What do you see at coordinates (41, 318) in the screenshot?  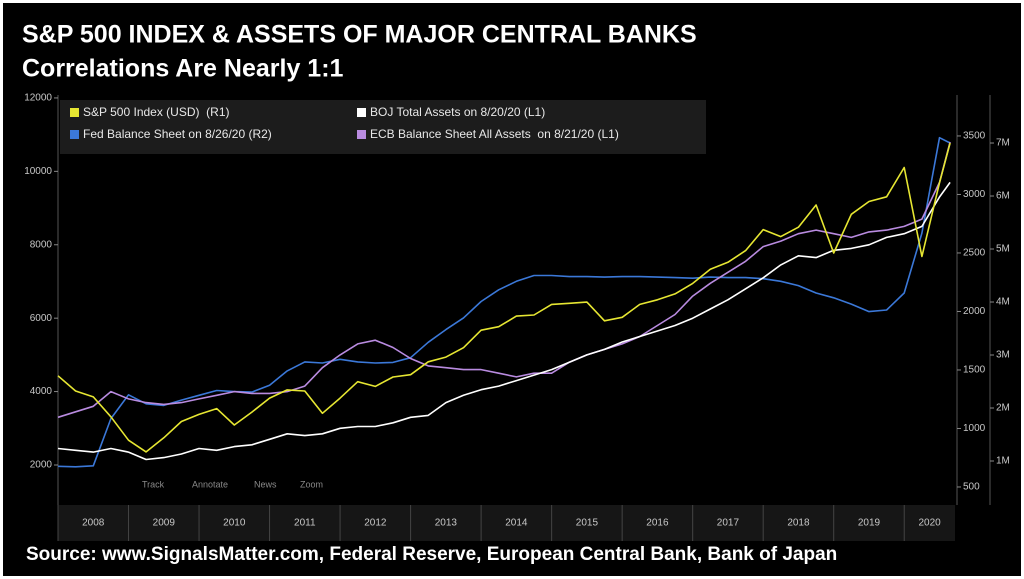 I see `y-tick-label: 6000` at bounding box center [41, 318].